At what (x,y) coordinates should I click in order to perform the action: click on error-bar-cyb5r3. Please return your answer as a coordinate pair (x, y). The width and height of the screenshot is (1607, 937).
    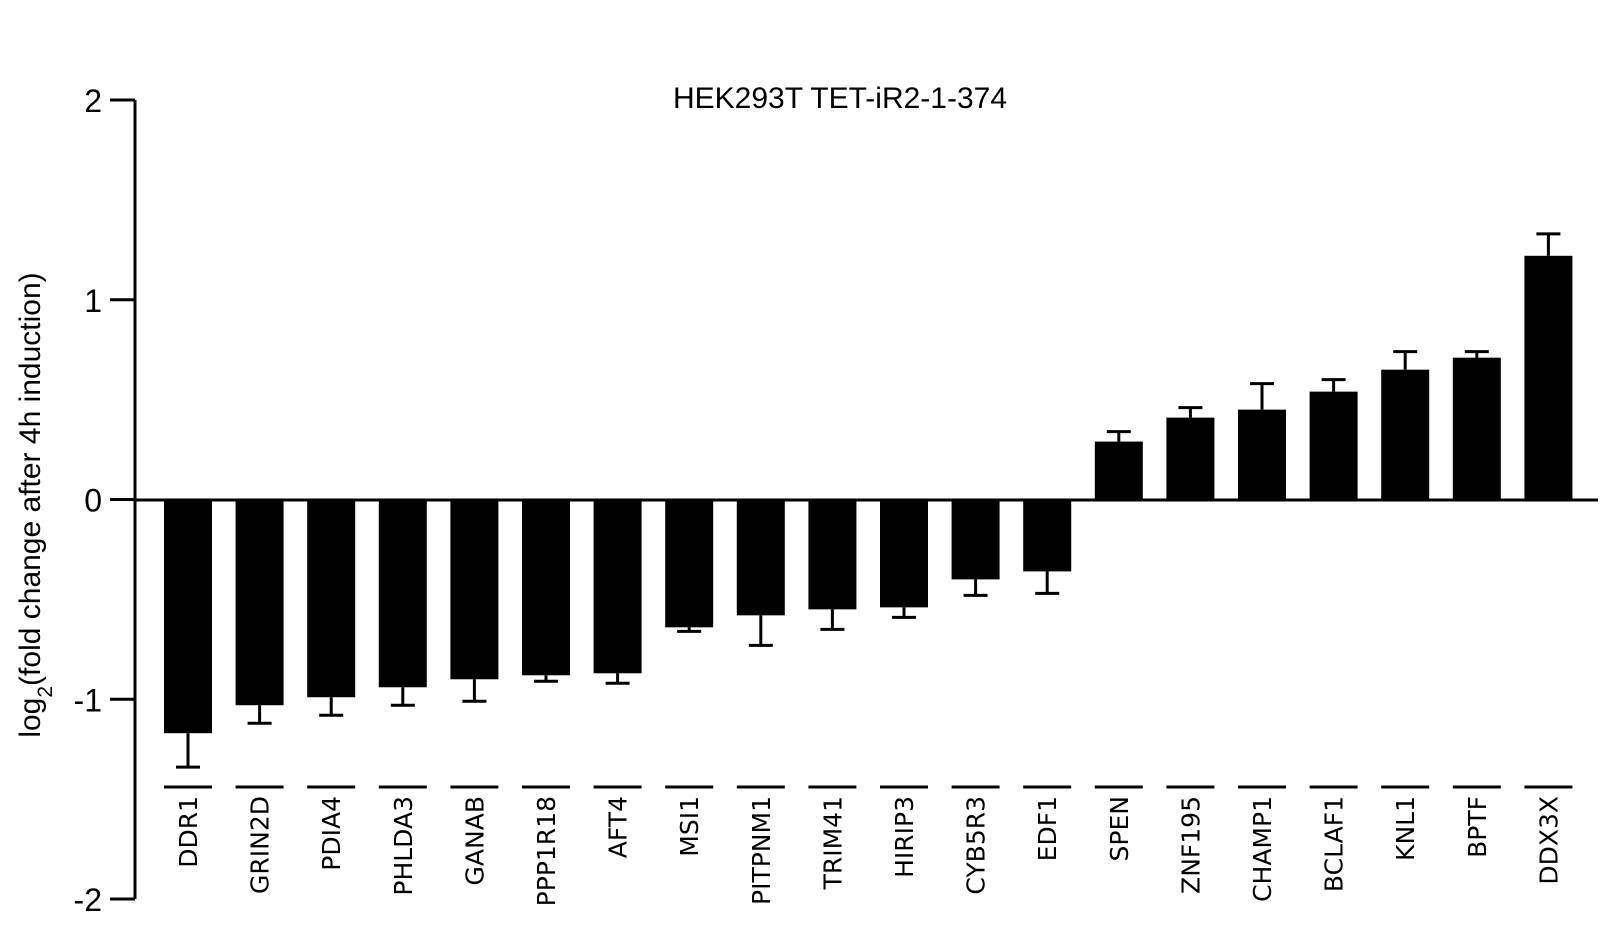
    Looking at the image, I should click on (975, 588).